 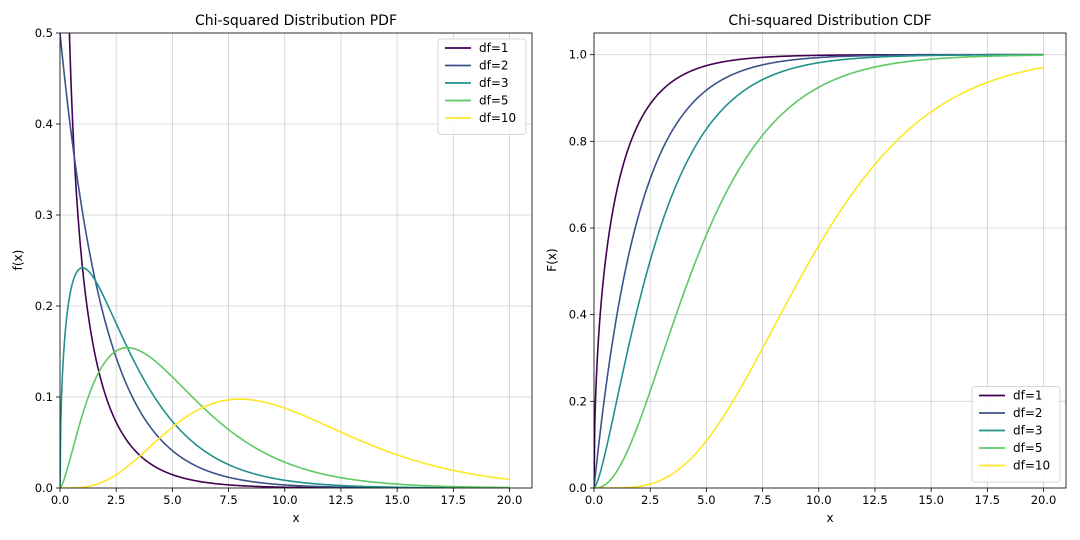 I want to click on y-tick-label: 0.1, so click(x=44, y=397).